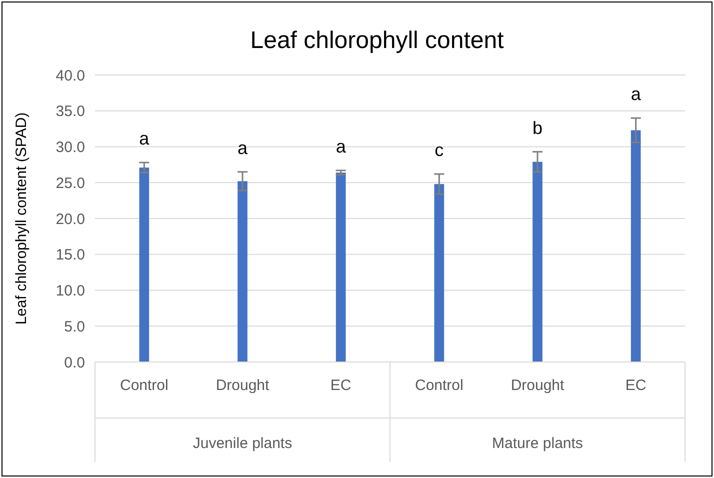 This screenshot has width=714, height=478. I want to click on data-label: c, so click(439, 150).